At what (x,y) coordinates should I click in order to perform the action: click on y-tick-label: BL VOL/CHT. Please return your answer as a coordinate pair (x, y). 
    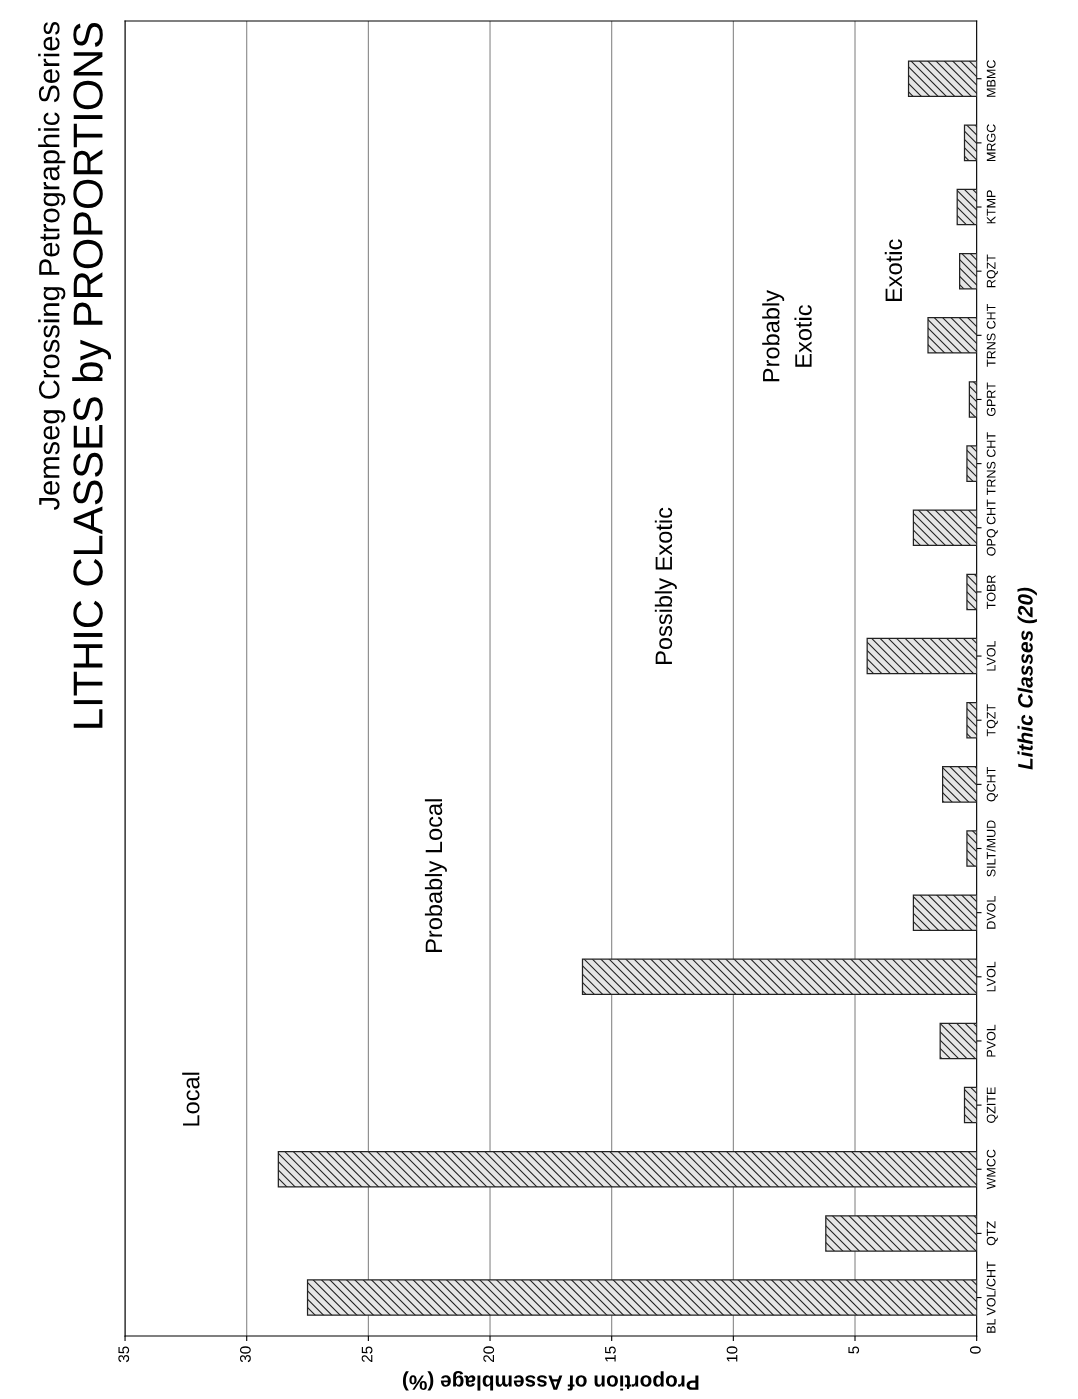
    Looking at the image, I should click on (991, 1297).